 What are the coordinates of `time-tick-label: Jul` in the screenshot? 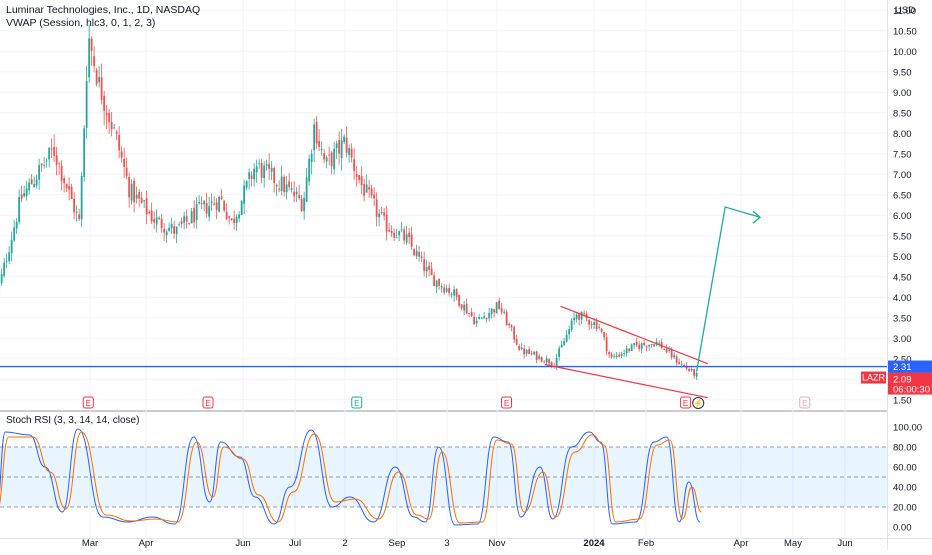 It's located at (295, 543).